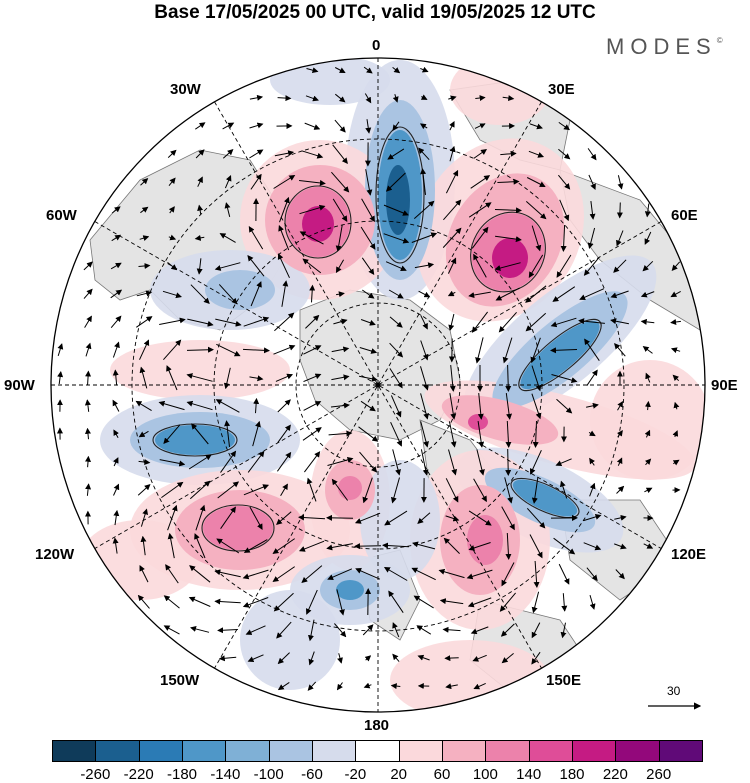 The height and width of the screenshot is (783, 750). What do you see at coordinates (95, 774) in the screenshot?
I see `colorbar-tick-label: -260` at bounding box center [95, 774].